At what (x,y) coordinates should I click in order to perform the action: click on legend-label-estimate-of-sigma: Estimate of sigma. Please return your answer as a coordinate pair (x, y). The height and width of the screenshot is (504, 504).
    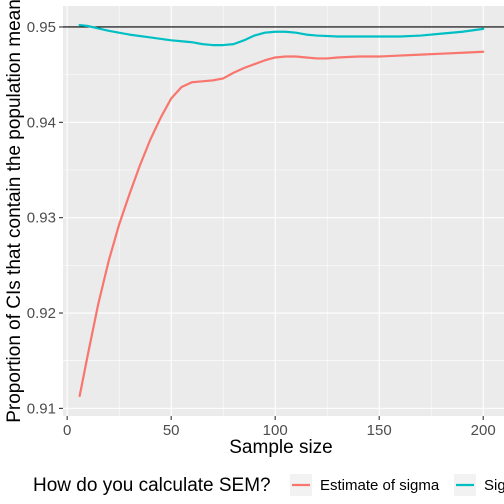
    Looking at the image, I should click on (380, 485).